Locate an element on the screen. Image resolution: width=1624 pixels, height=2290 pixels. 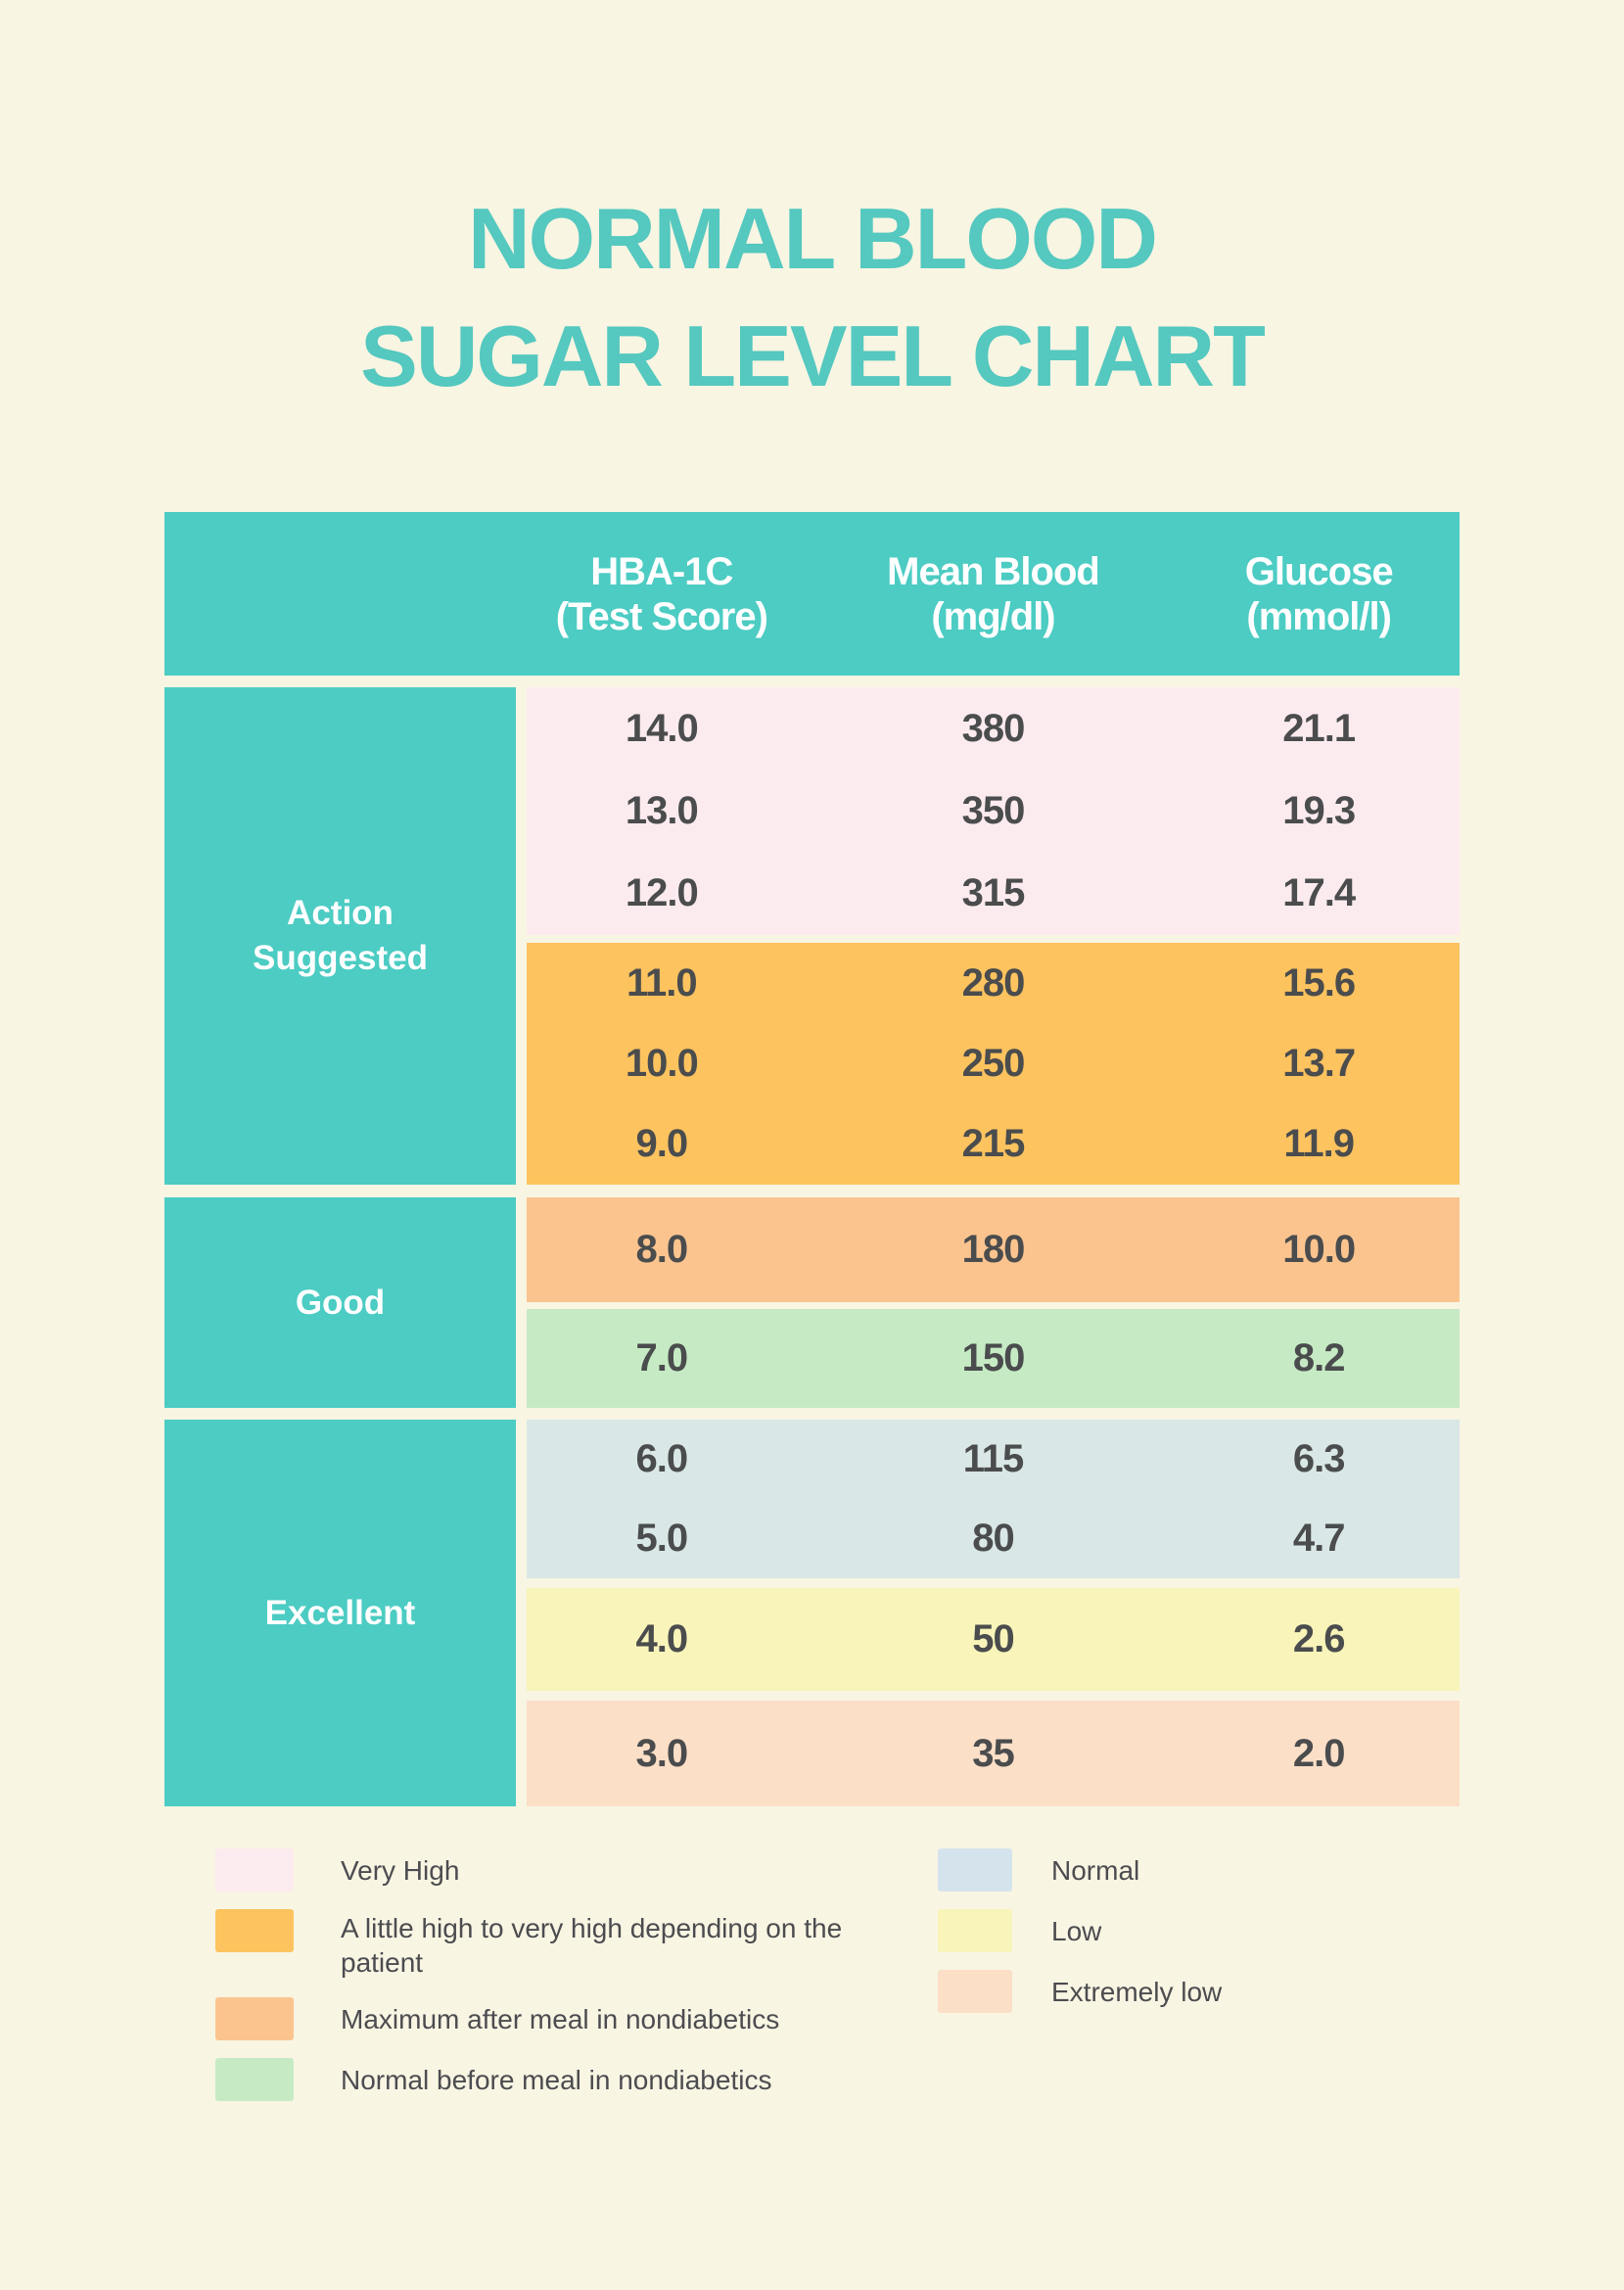
value-cell: 13.7 is located at coordinates (1319, 1063).